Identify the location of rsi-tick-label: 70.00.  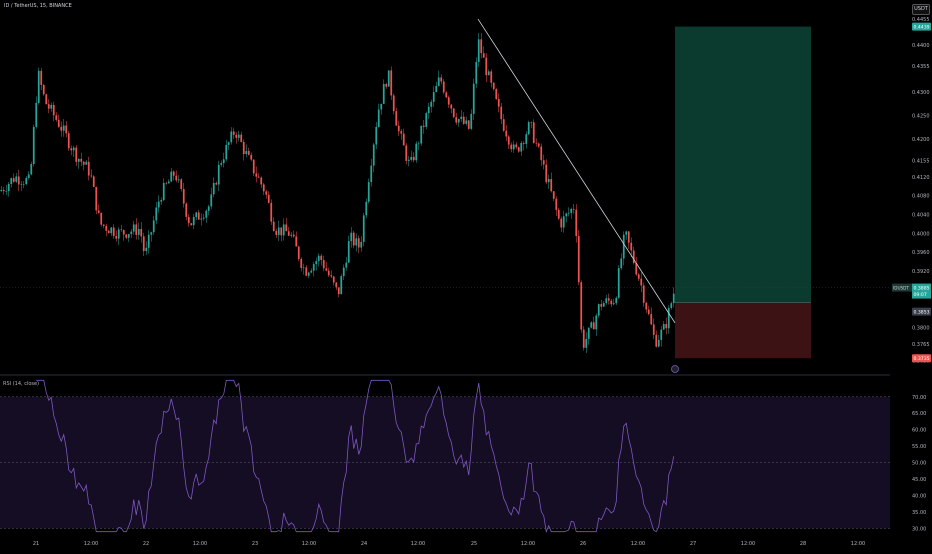
(919, 398).